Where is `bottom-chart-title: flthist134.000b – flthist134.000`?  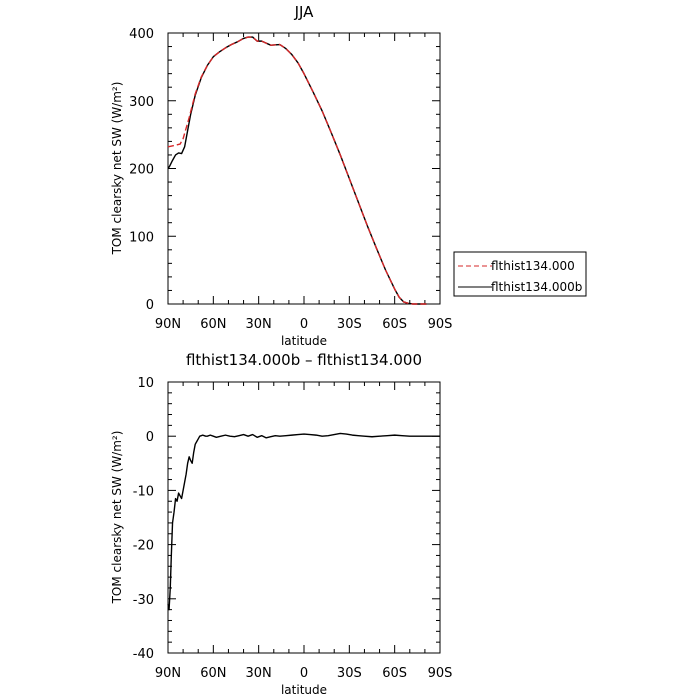
bottom-chart-title: flthist134.000b – flthist134.000 is located at coordinates (304, 360).